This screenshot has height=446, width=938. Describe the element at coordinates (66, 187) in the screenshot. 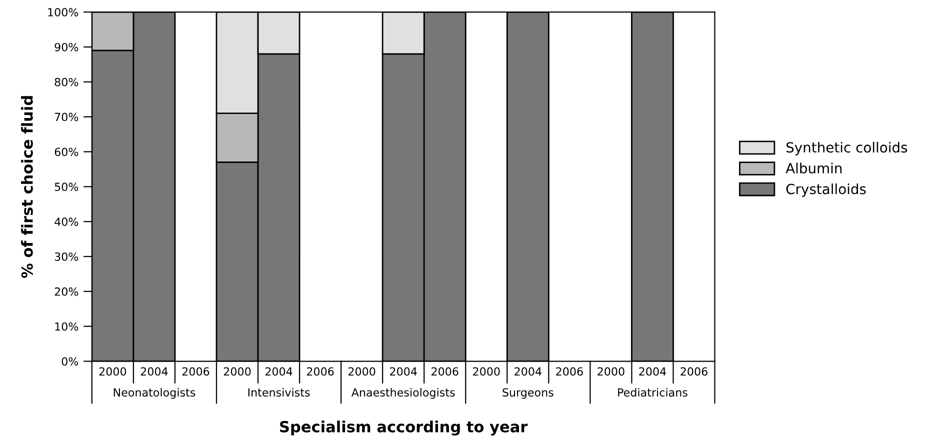

I see `y-tick-label: 50%` at that location.